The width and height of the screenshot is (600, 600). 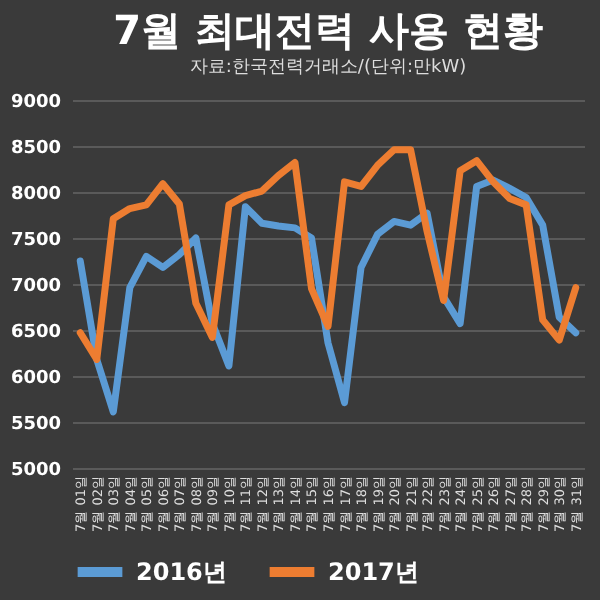 I want to click on chart-title: 7월 최대전력 사용 현황, so click(x=328, y=30).